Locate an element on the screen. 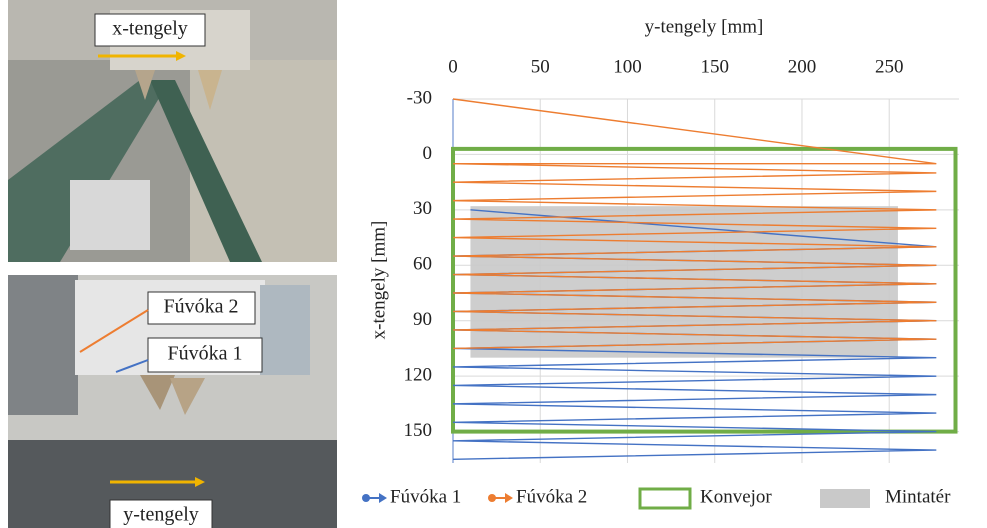  x-tick-label: 0 is located at coordinates (453, 66).